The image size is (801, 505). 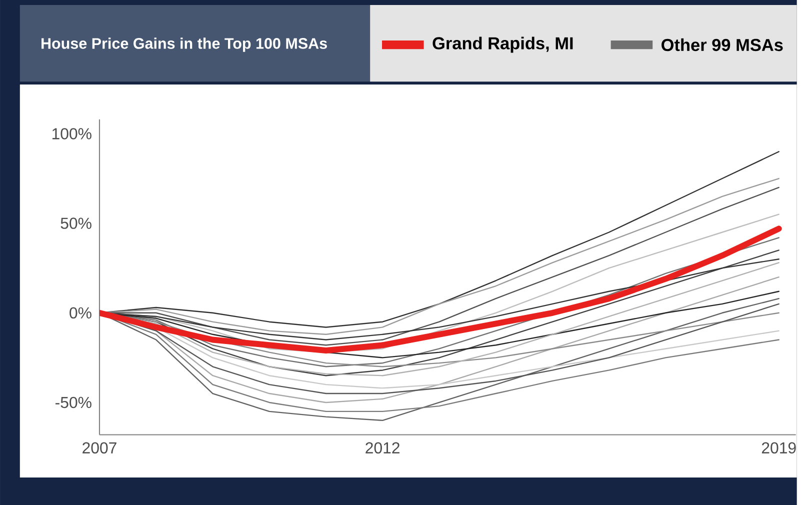 I want to click on x-tick-label: 2019, so click(x=779, y=448).